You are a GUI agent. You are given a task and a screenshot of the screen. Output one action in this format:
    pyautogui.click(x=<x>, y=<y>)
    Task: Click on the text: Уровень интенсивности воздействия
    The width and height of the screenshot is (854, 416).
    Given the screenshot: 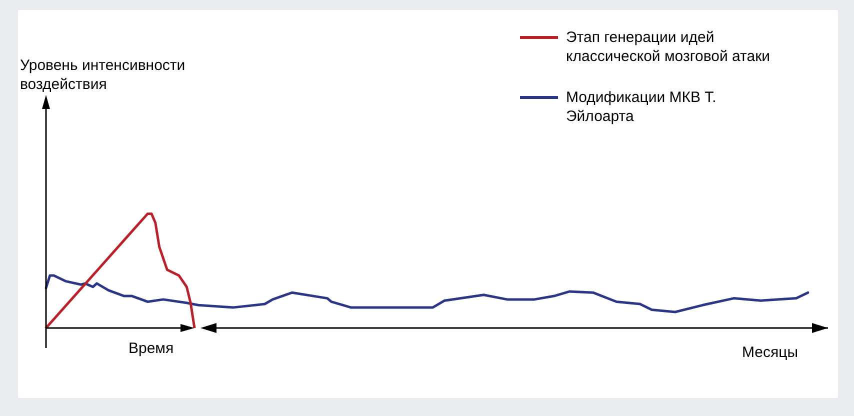 What is the action you would take?
    pyautogui.click(x=103, y=75)
    